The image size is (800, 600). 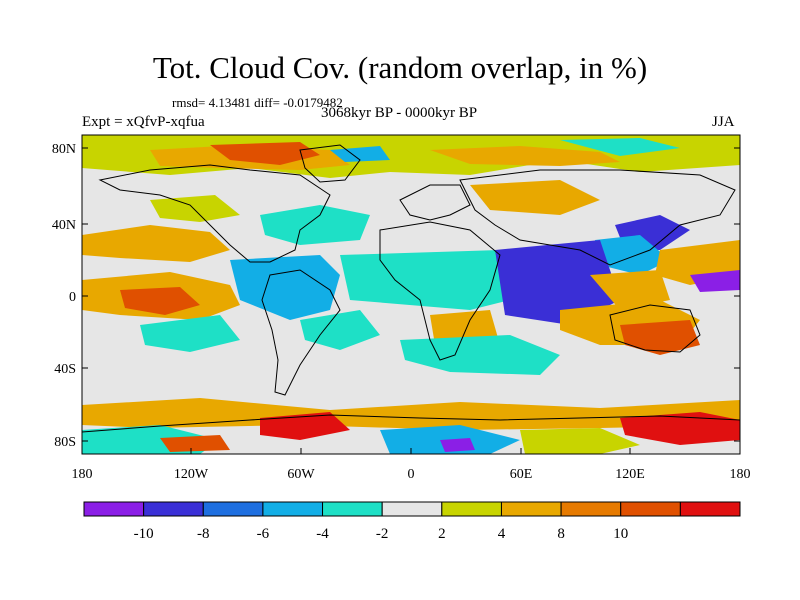 I want to click on plot-title: Tot. Cloud Cov. (random overlap, in %), so click(x=400, y=67).